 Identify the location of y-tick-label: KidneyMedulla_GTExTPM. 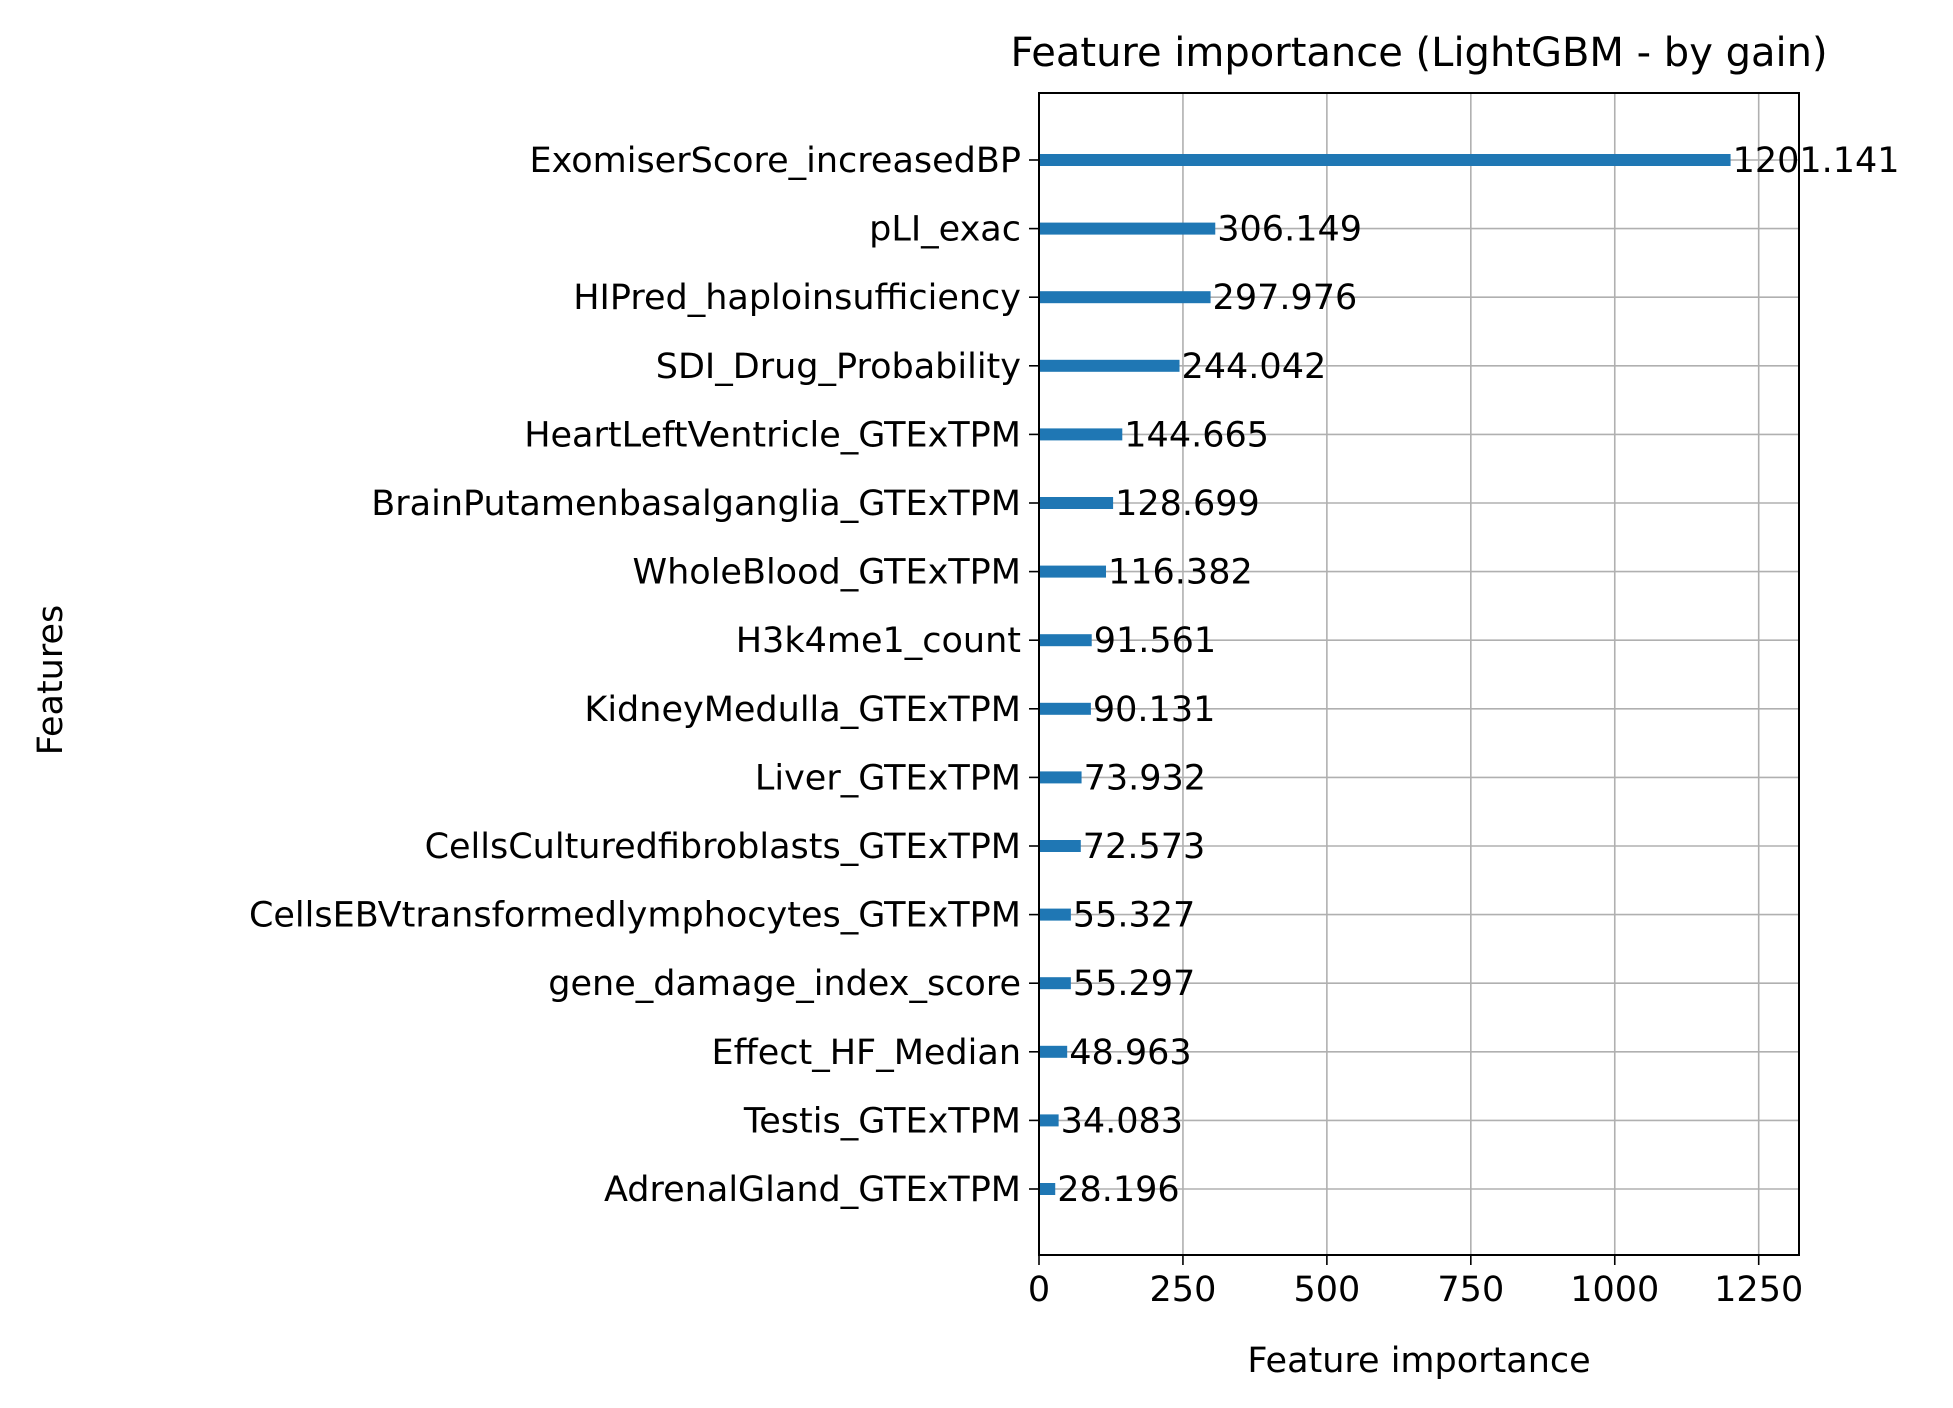
(802, 710).